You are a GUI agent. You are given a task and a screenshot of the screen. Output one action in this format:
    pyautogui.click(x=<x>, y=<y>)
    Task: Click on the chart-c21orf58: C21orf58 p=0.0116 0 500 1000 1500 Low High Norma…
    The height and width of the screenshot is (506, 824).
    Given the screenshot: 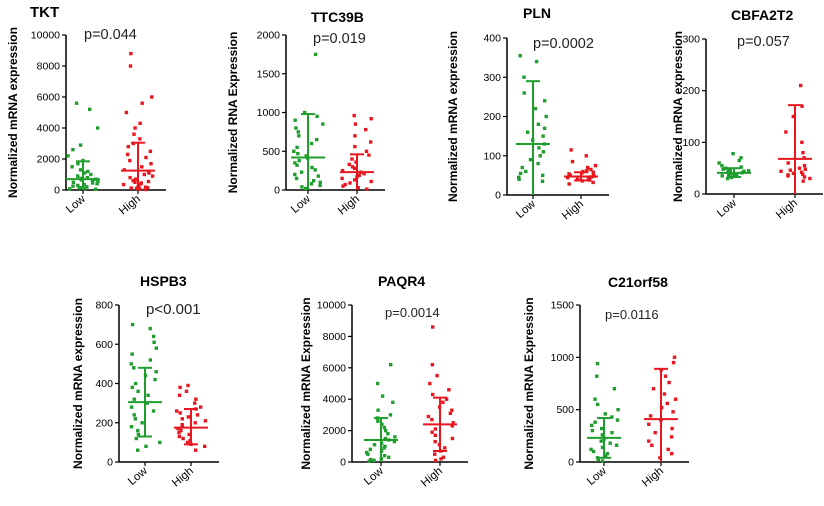 What is the action you would take?
    pyautogui.click(x=615, y=385)
    